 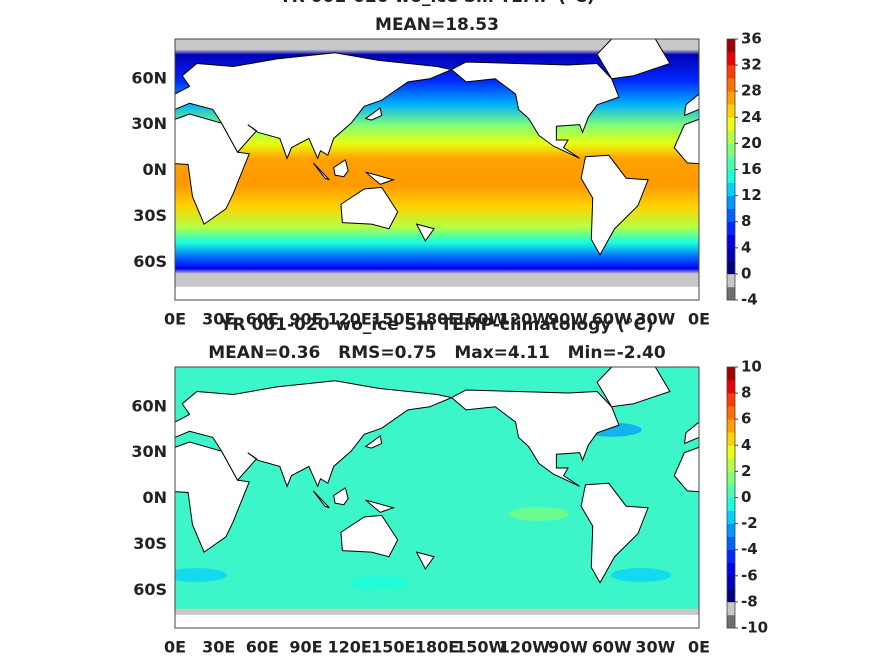 What do you see at coordinates (437, 25) in the screenshot?
I see `map-stats: MEAN=18.53` at bounding box center [437, 25].